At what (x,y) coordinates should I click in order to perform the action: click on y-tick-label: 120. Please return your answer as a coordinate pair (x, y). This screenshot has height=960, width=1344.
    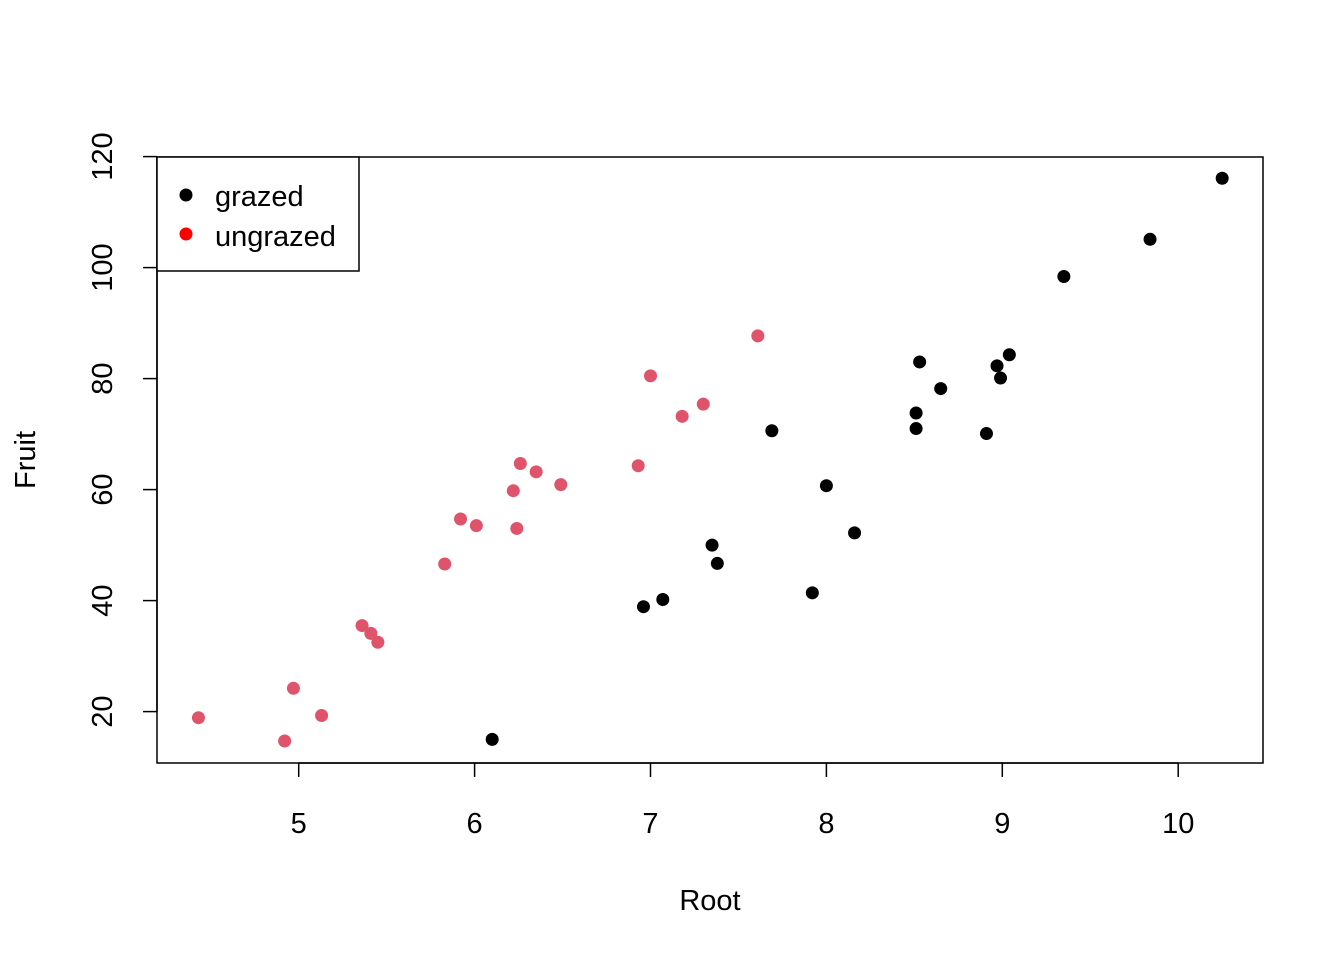
    Looking at the image, I should click on (103, 156).